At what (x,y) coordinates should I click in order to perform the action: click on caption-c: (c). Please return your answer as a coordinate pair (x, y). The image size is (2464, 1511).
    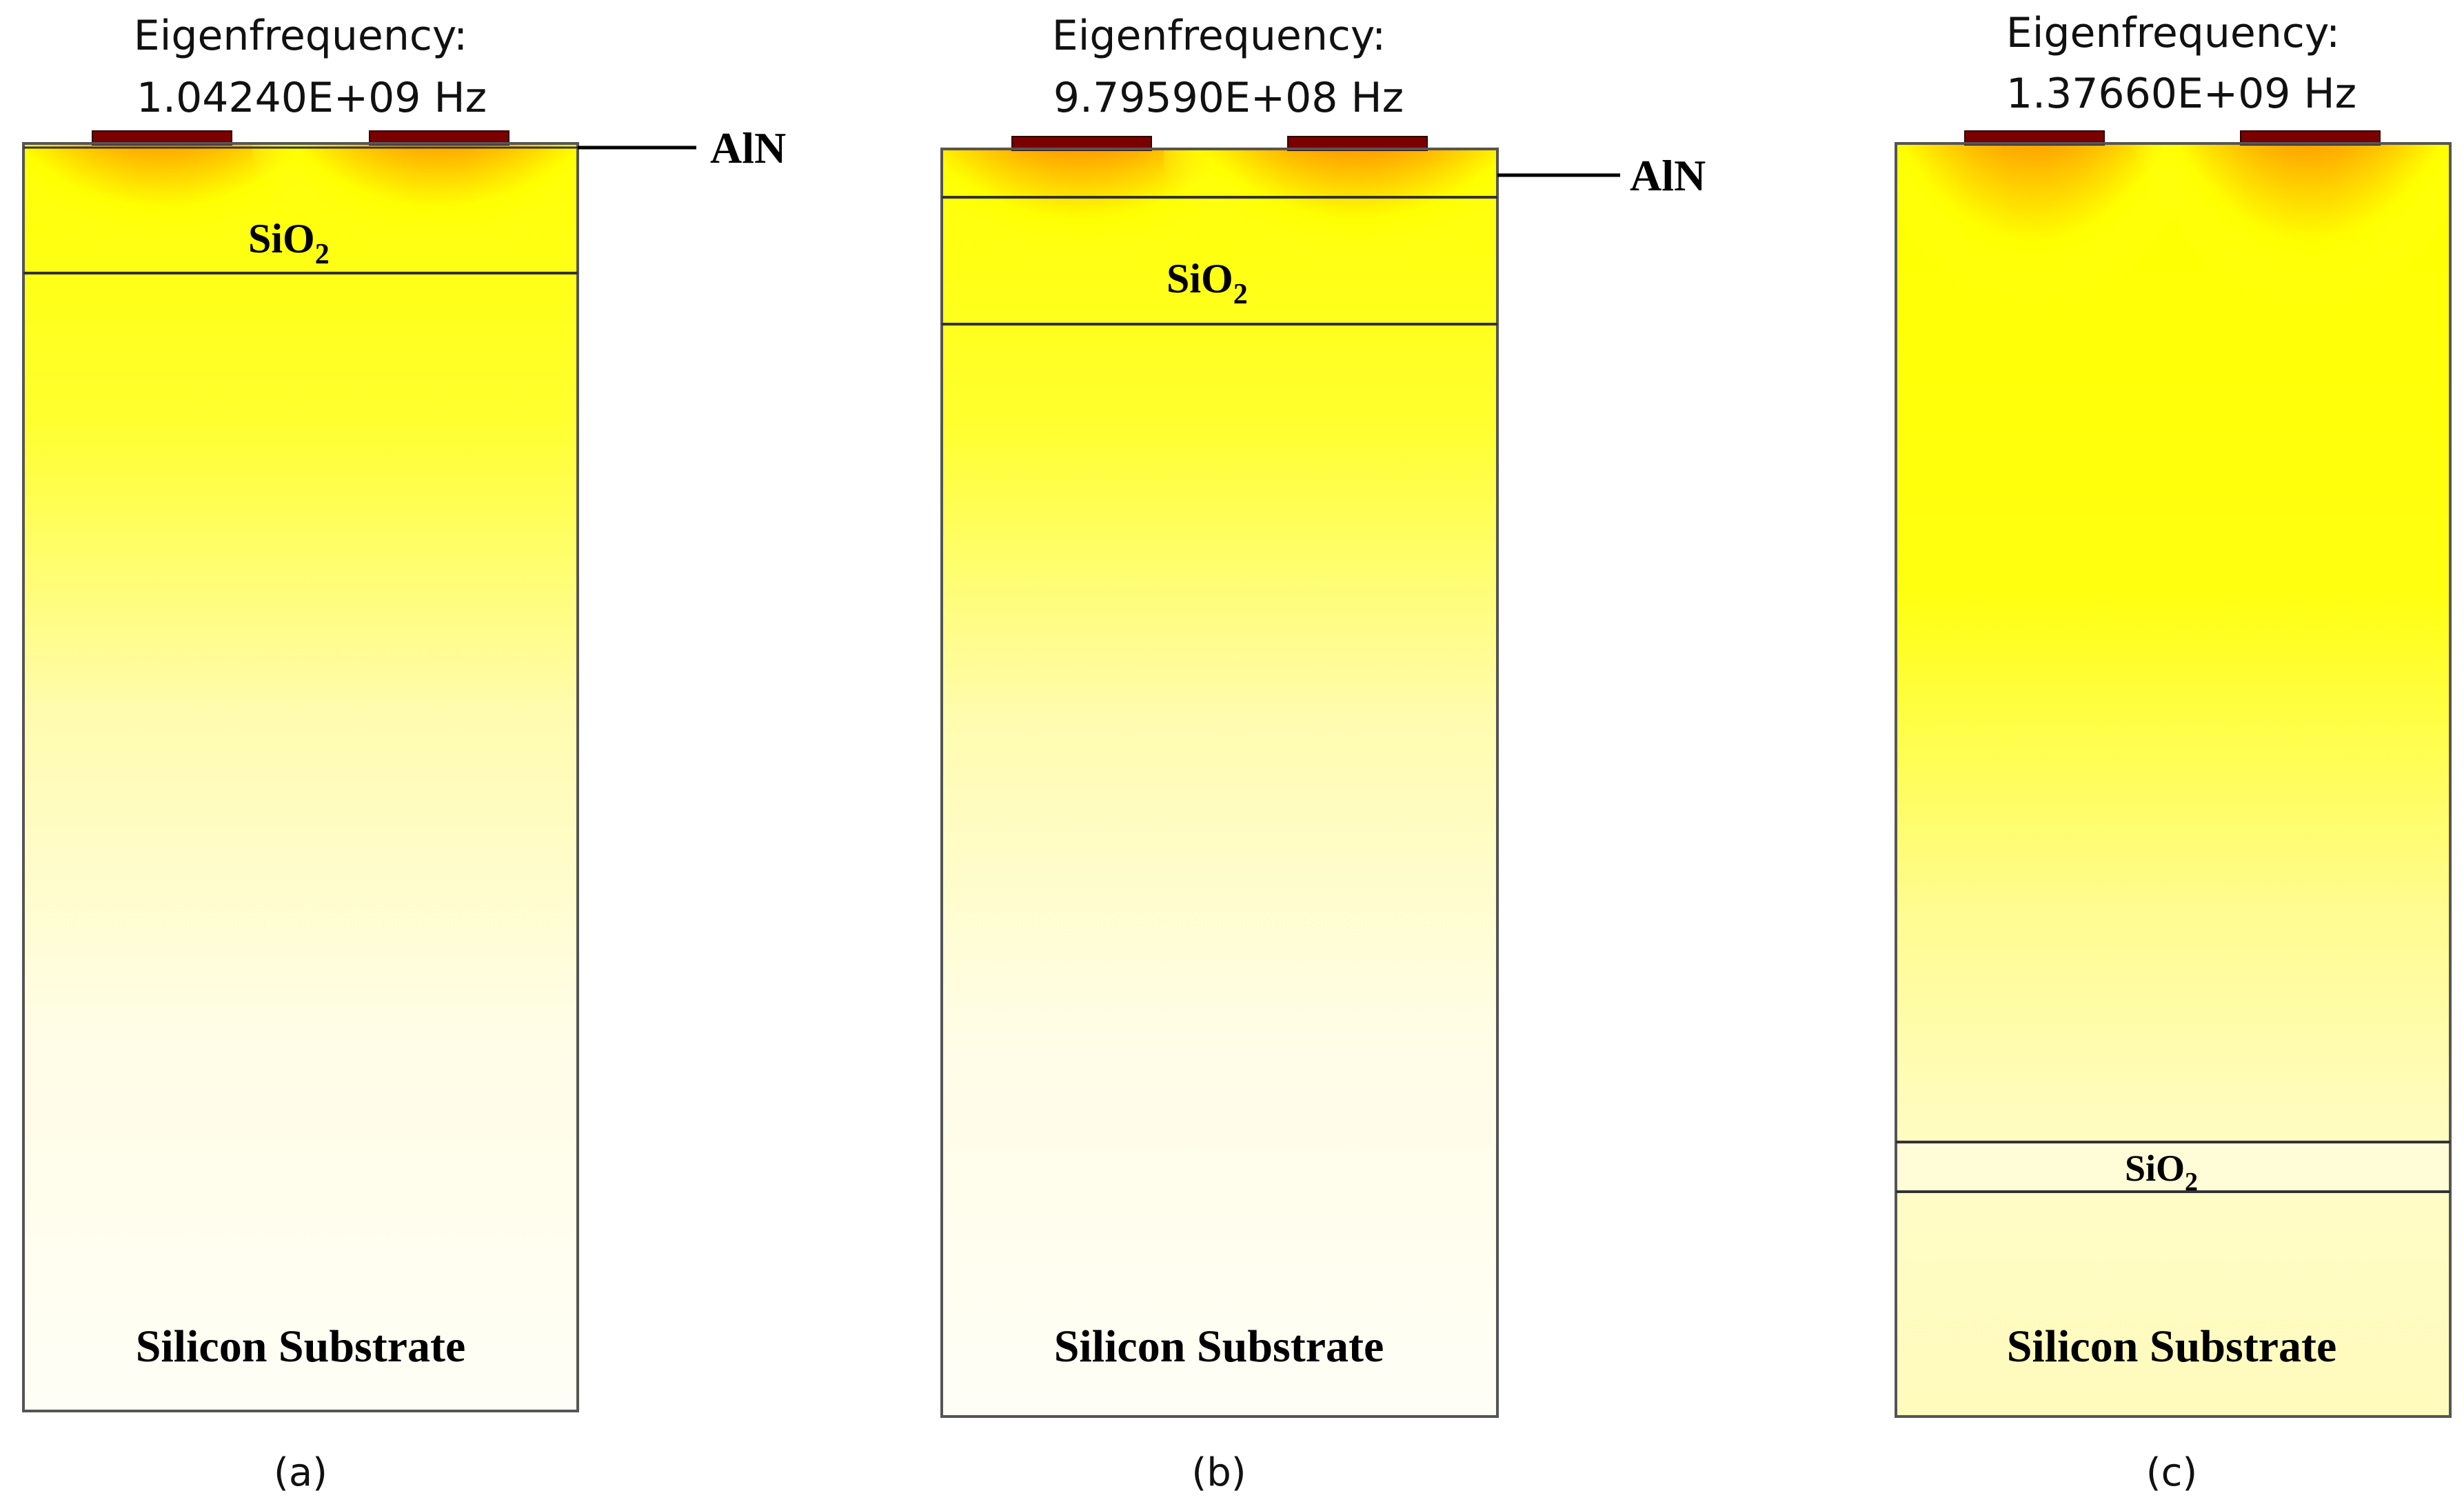
    Looking at the image, I should click on (2171, 1472).